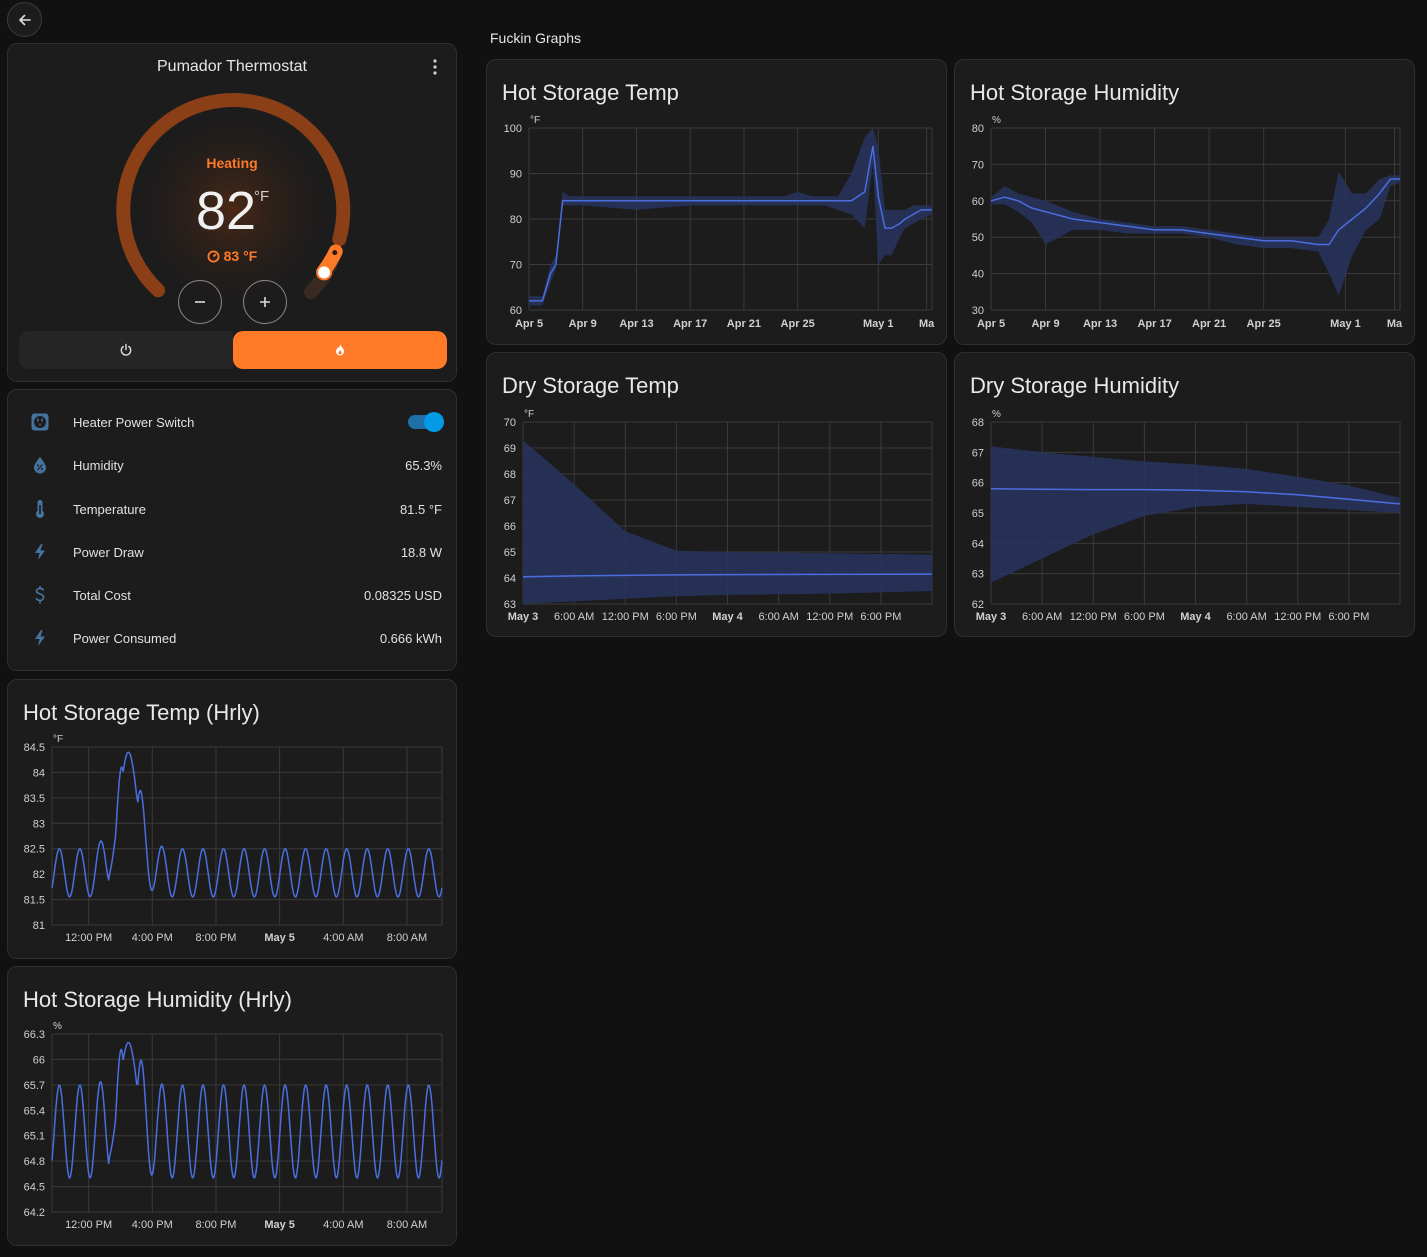 Image resolution: width=1427 pixels, height=1257 pixels. What do you see at coordinates (34, 1035) in the screenshot?
I see `y-tick-label: 66.3` at bounding box center [34, 1035].